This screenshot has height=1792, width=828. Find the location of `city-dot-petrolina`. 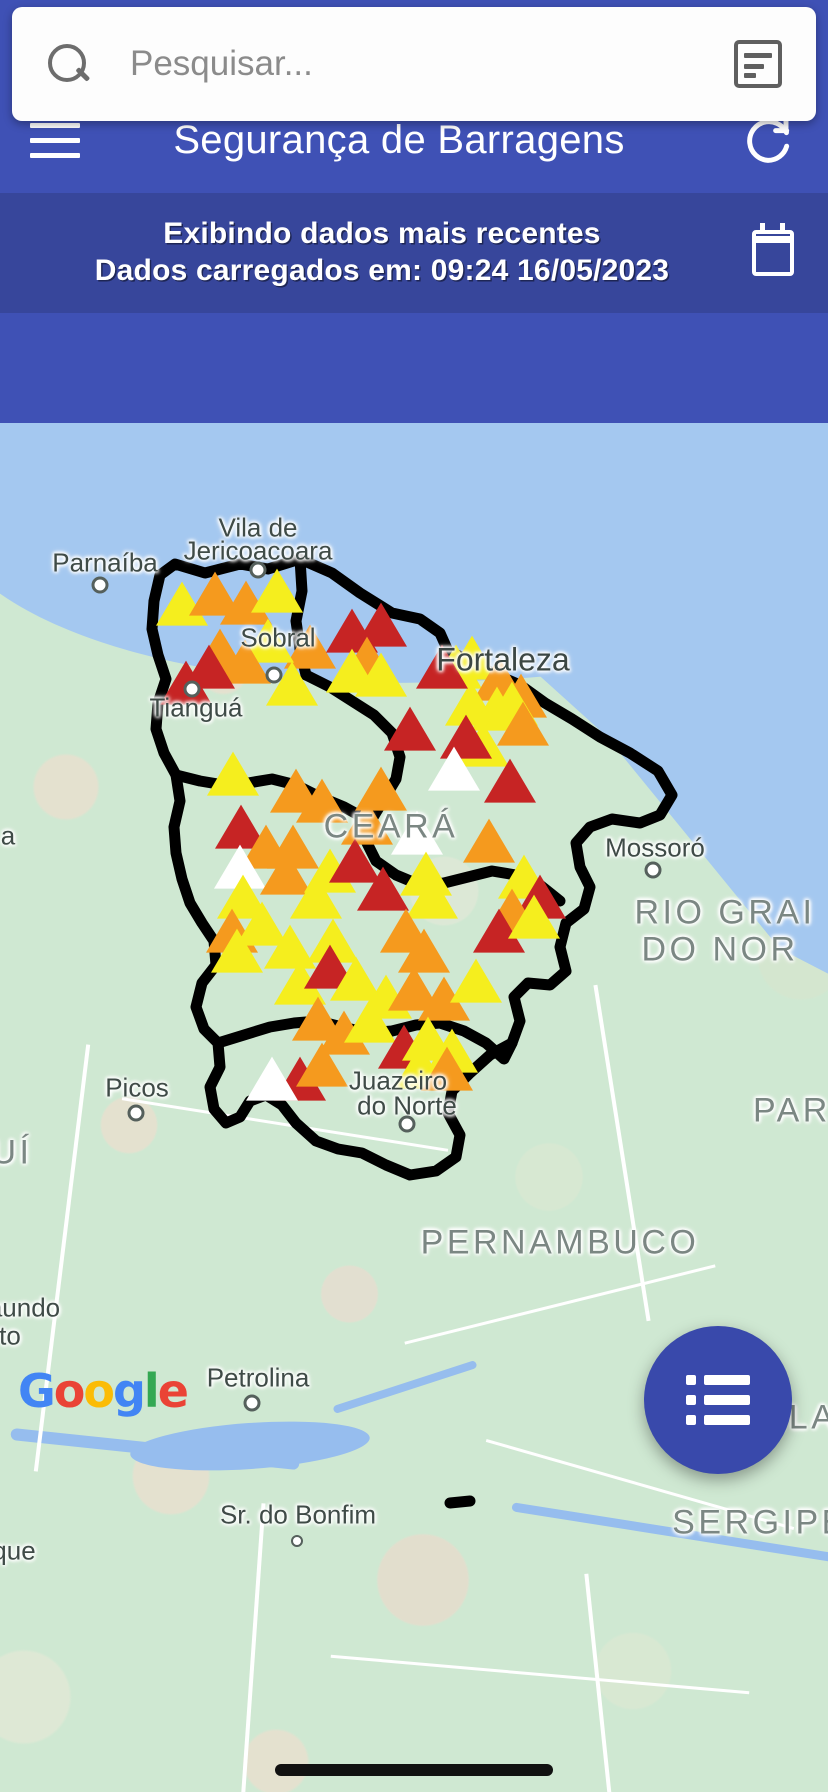

city-dot-petrolina is located at coordinates (252, 1403).